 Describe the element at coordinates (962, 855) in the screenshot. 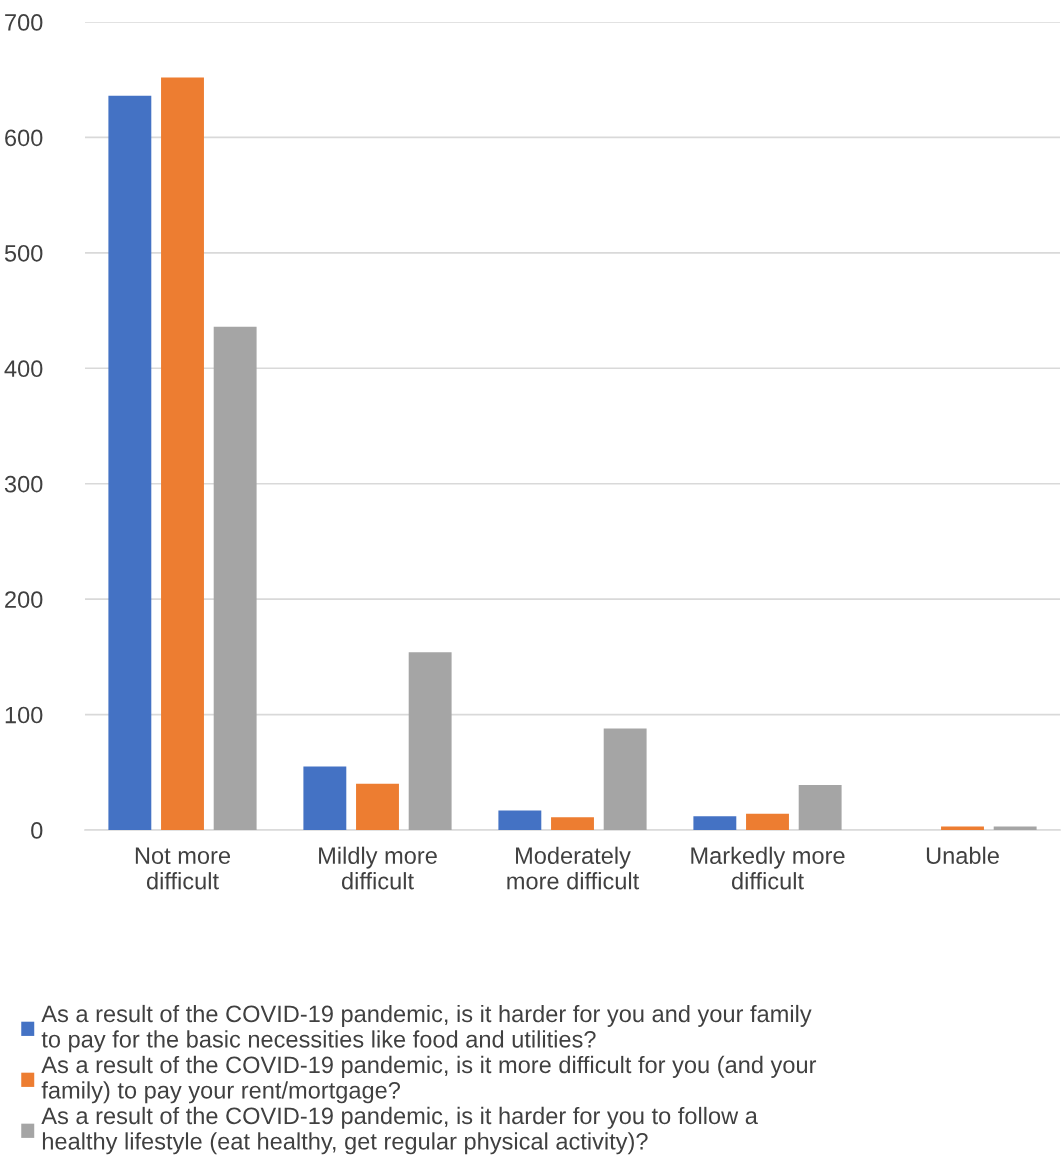

I see `x-tick-label: Unable` at that location.